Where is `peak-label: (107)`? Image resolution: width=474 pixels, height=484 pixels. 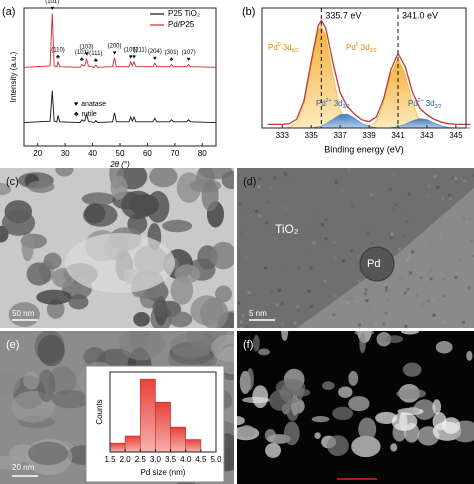 peak-label: (107) is located at coordinates (189, 53).